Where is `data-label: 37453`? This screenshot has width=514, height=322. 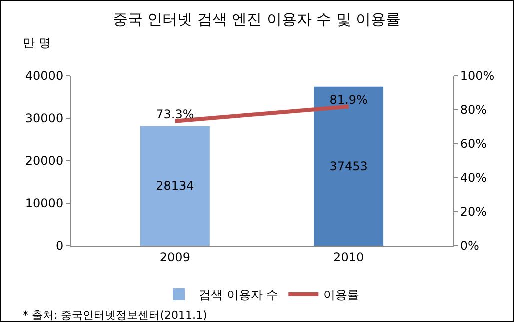
data-label: 37453 is located at coordinates (349, 166).